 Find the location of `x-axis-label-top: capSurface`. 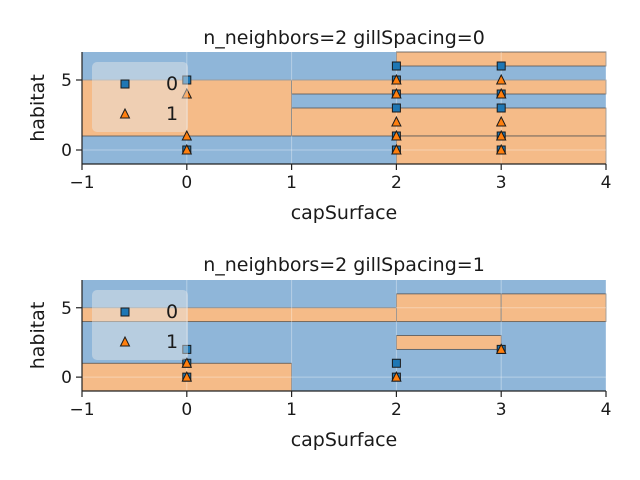

x-axis-label-top: capSurface is located at coordinates (344, 213).